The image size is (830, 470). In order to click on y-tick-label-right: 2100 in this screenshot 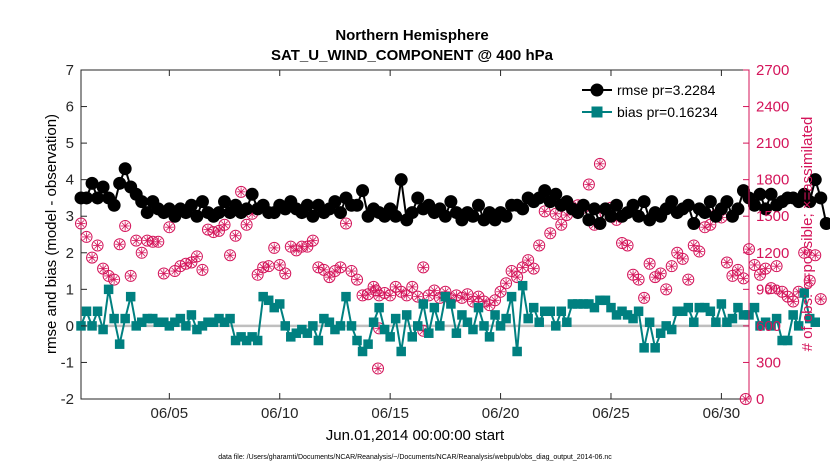, I will do `click(772, 143)`.